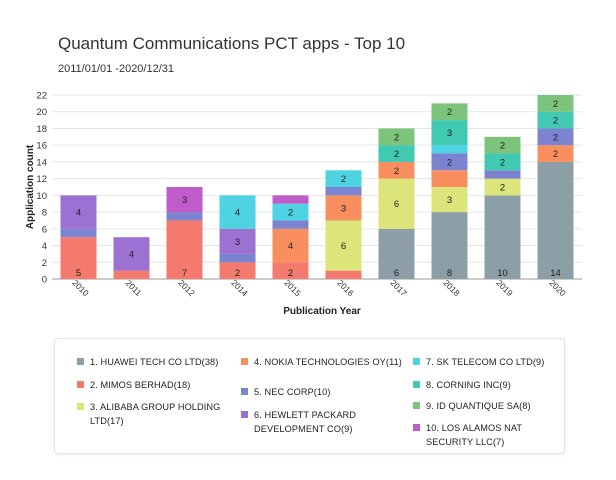 The height and width of the screenshot is (480, 616). I want to click on legend-label: 7. SK TELECOM CO LTD(9), so click(485, 362).